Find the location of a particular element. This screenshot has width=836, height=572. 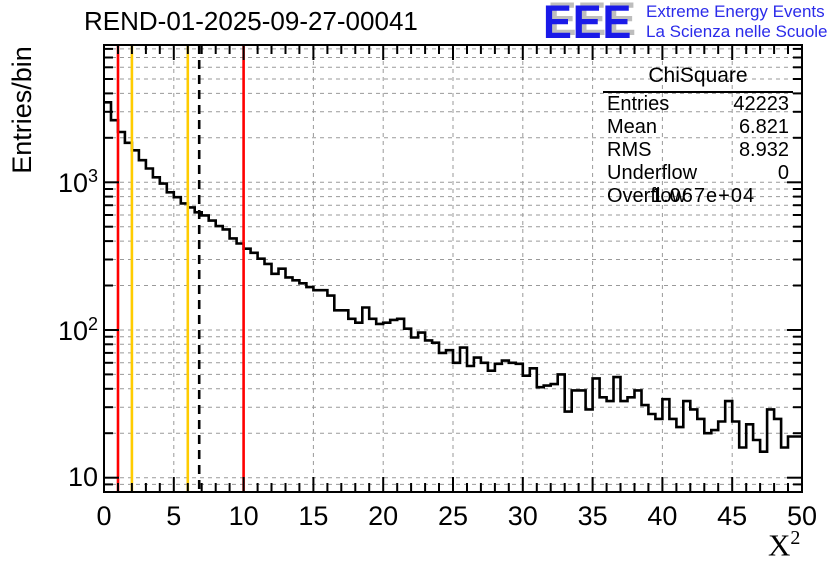

eee-logo-acronym: EEE is located at coordinates (588, 24).